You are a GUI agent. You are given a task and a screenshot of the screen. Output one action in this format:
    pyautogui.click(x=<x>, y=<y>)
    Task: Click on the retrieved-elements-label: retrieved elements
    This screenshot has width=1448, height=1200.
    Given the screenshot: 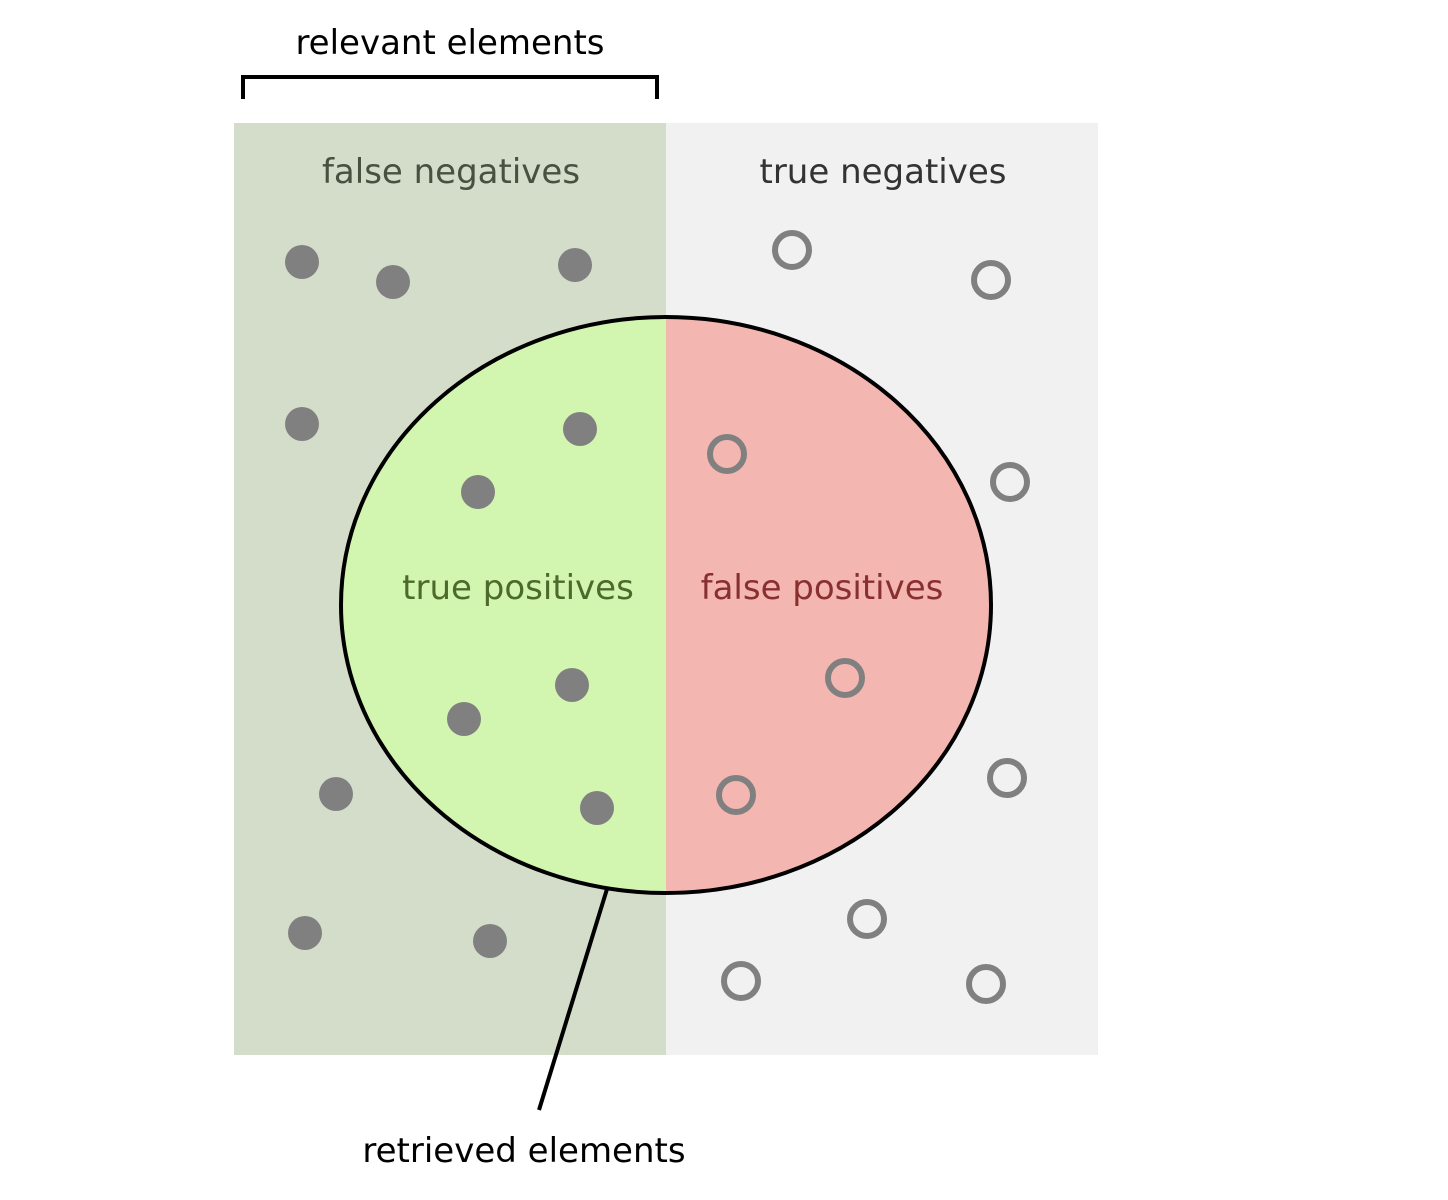 What is the action you would take?
    pyautogui.click(x=523, y=1151)
    